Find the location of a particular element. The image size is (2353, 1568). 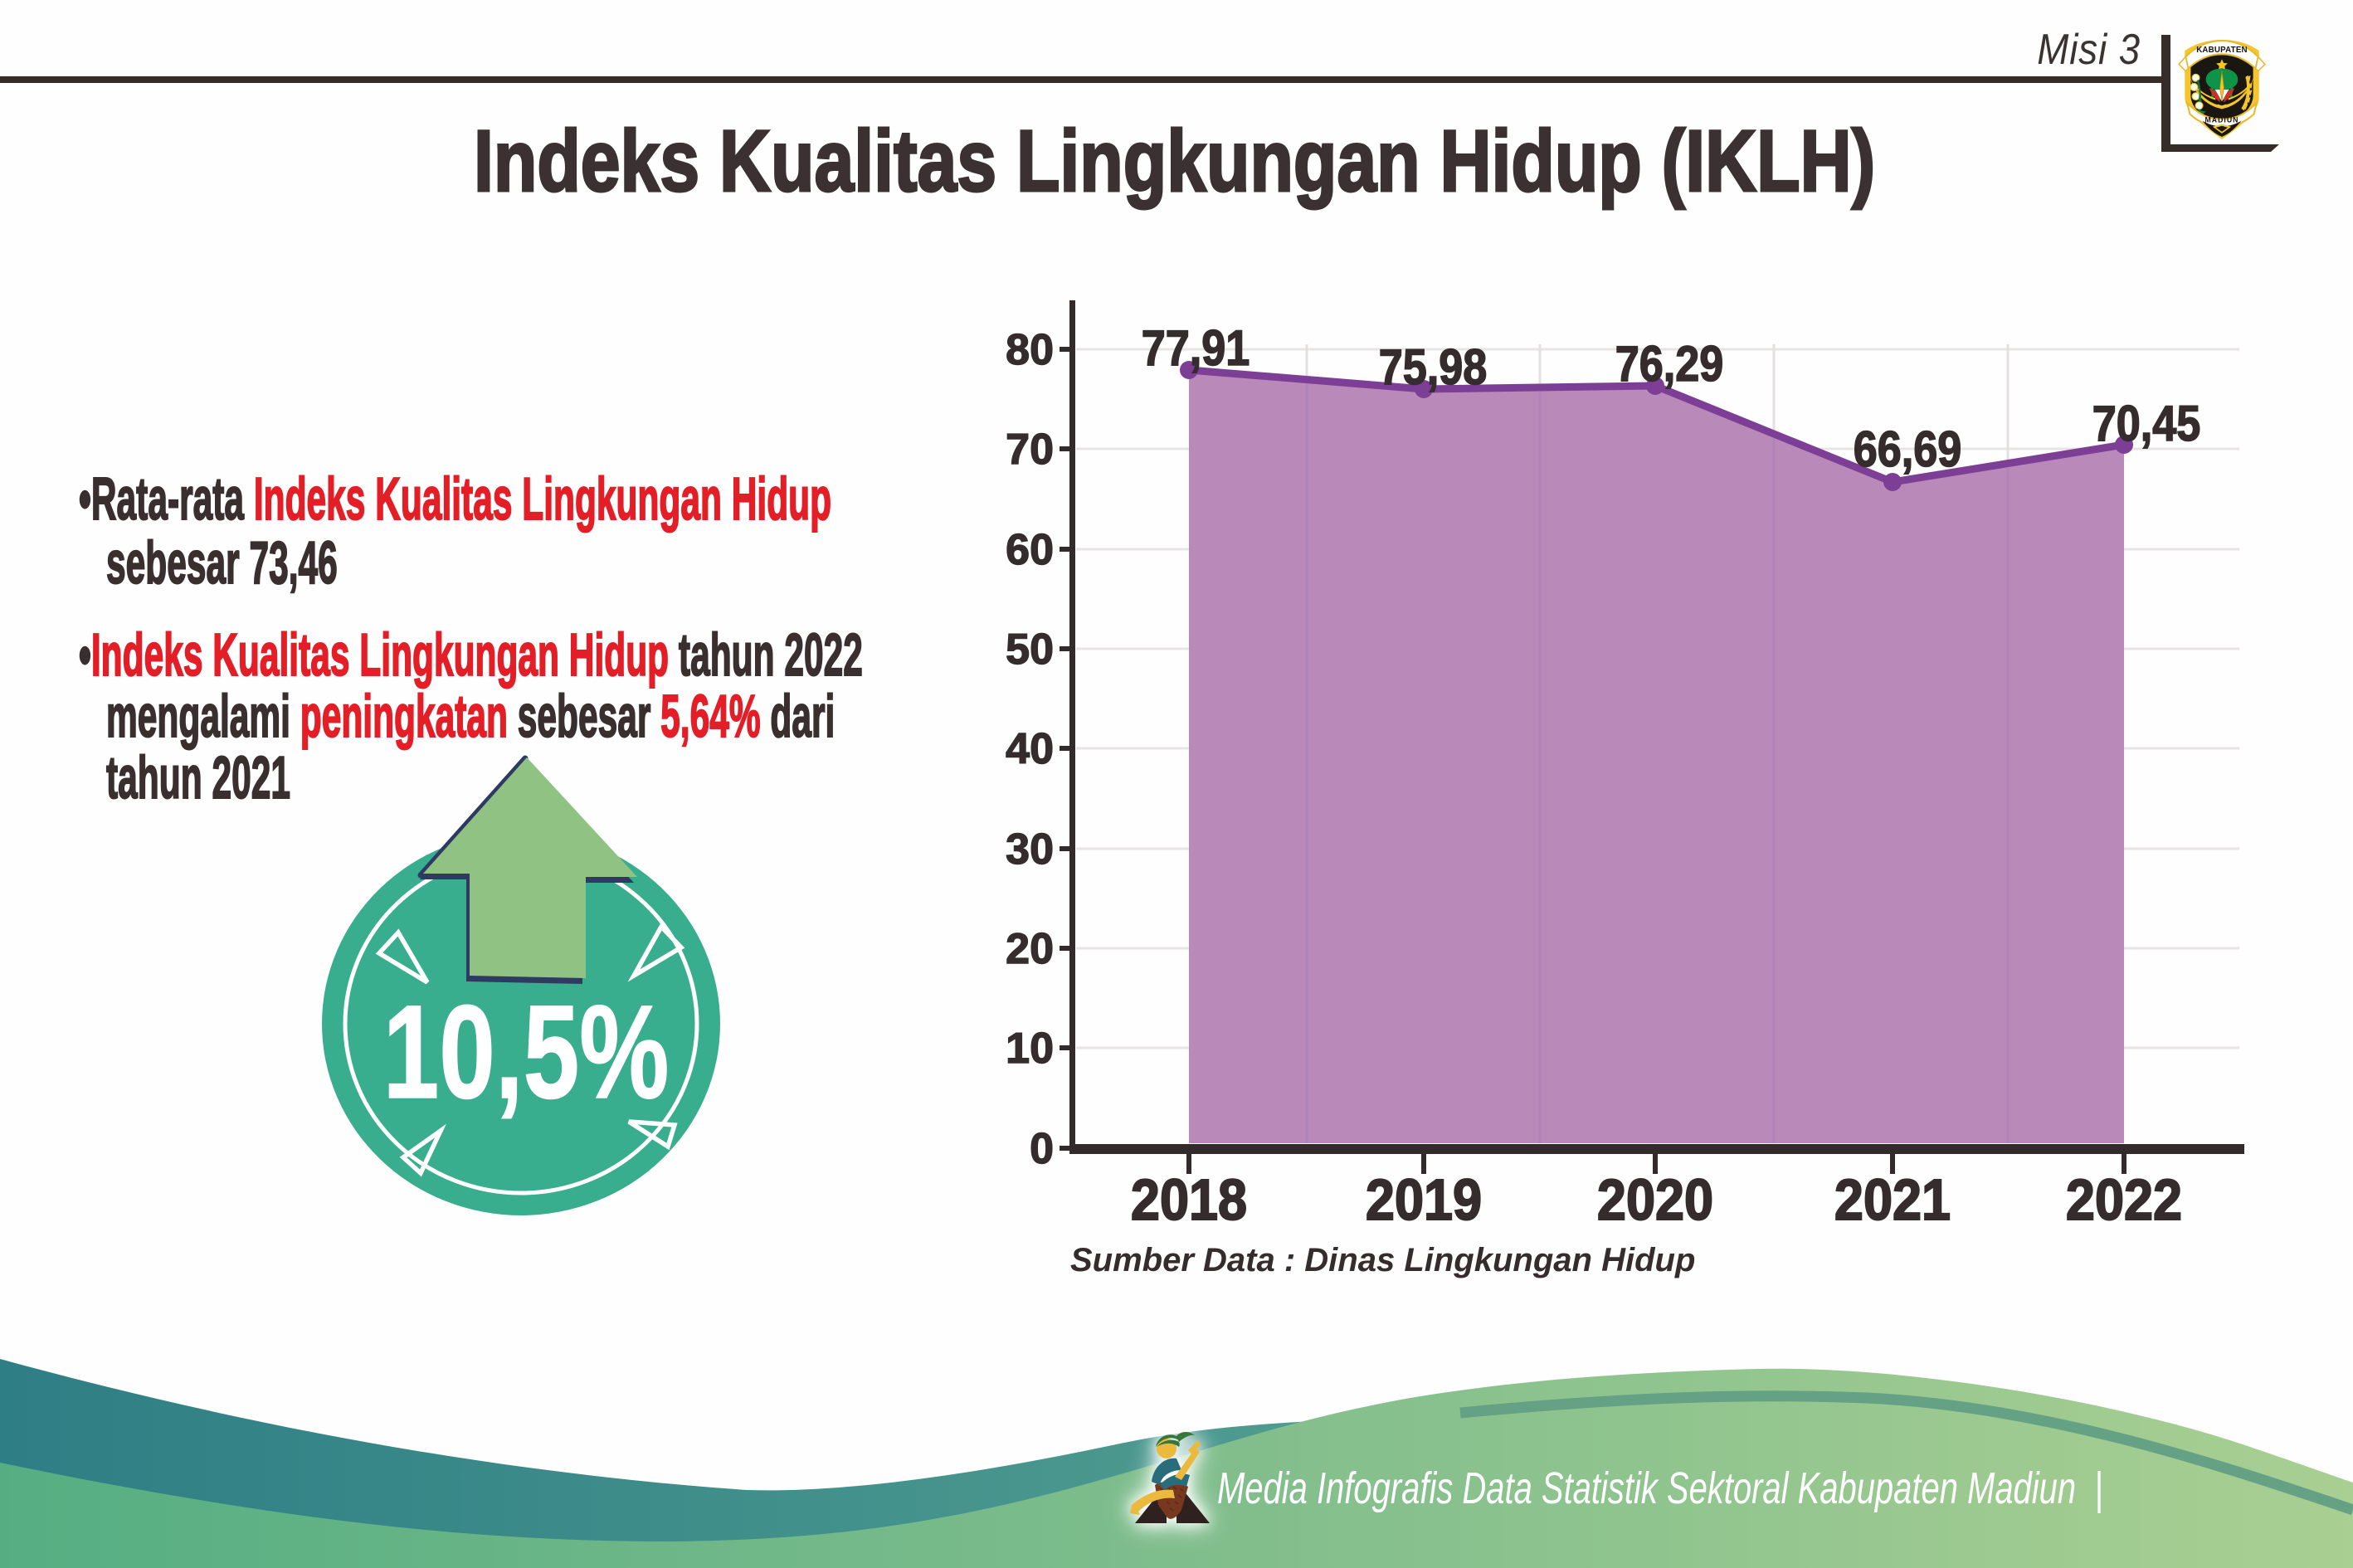

svg-text: 75,98 is located at coordinates (1433, 367).